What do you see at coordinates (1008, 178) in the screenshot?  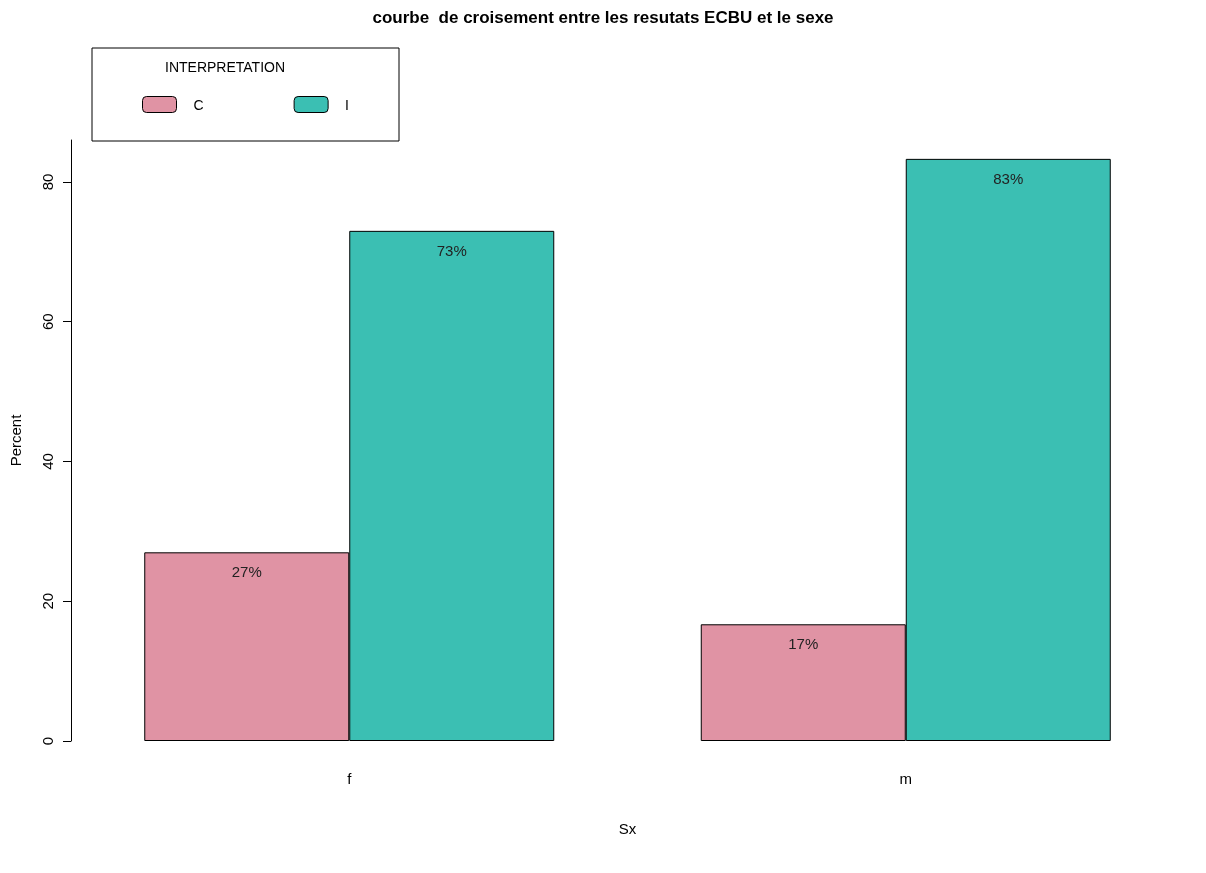 I see `data-label: 83%` at bounding box center [1008, 178].